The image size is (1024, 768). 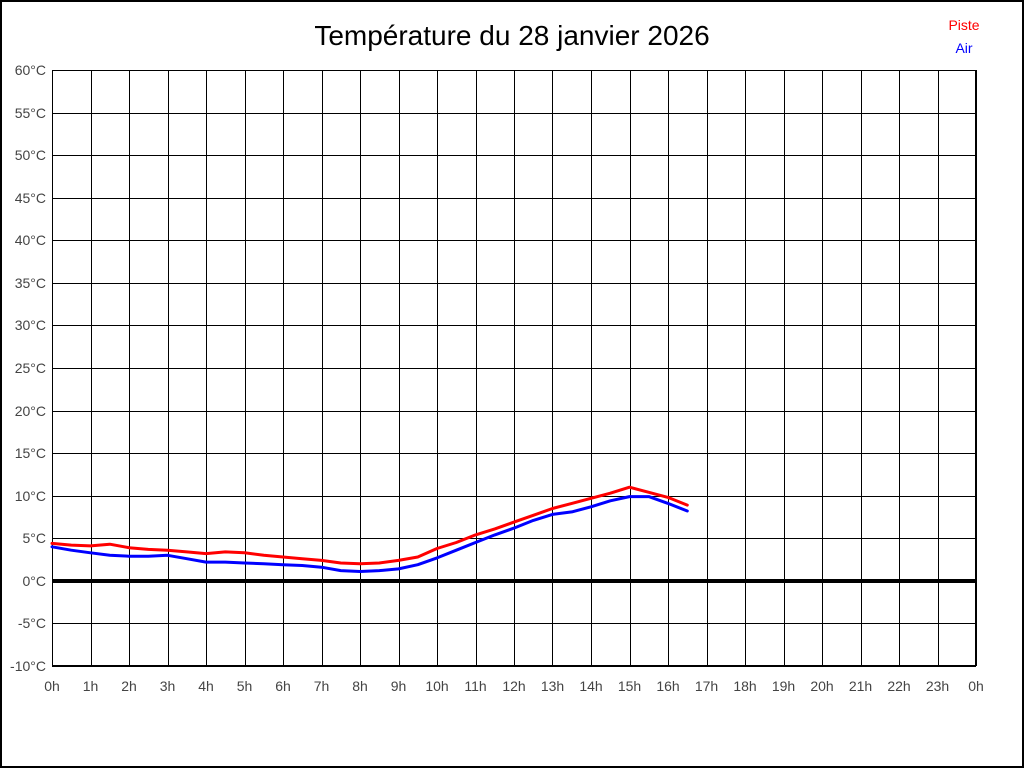 What do you see at coordinates (964, 48) in the screenshot?
I see `legend-item-air: Air` at bounding box center [964, 48].